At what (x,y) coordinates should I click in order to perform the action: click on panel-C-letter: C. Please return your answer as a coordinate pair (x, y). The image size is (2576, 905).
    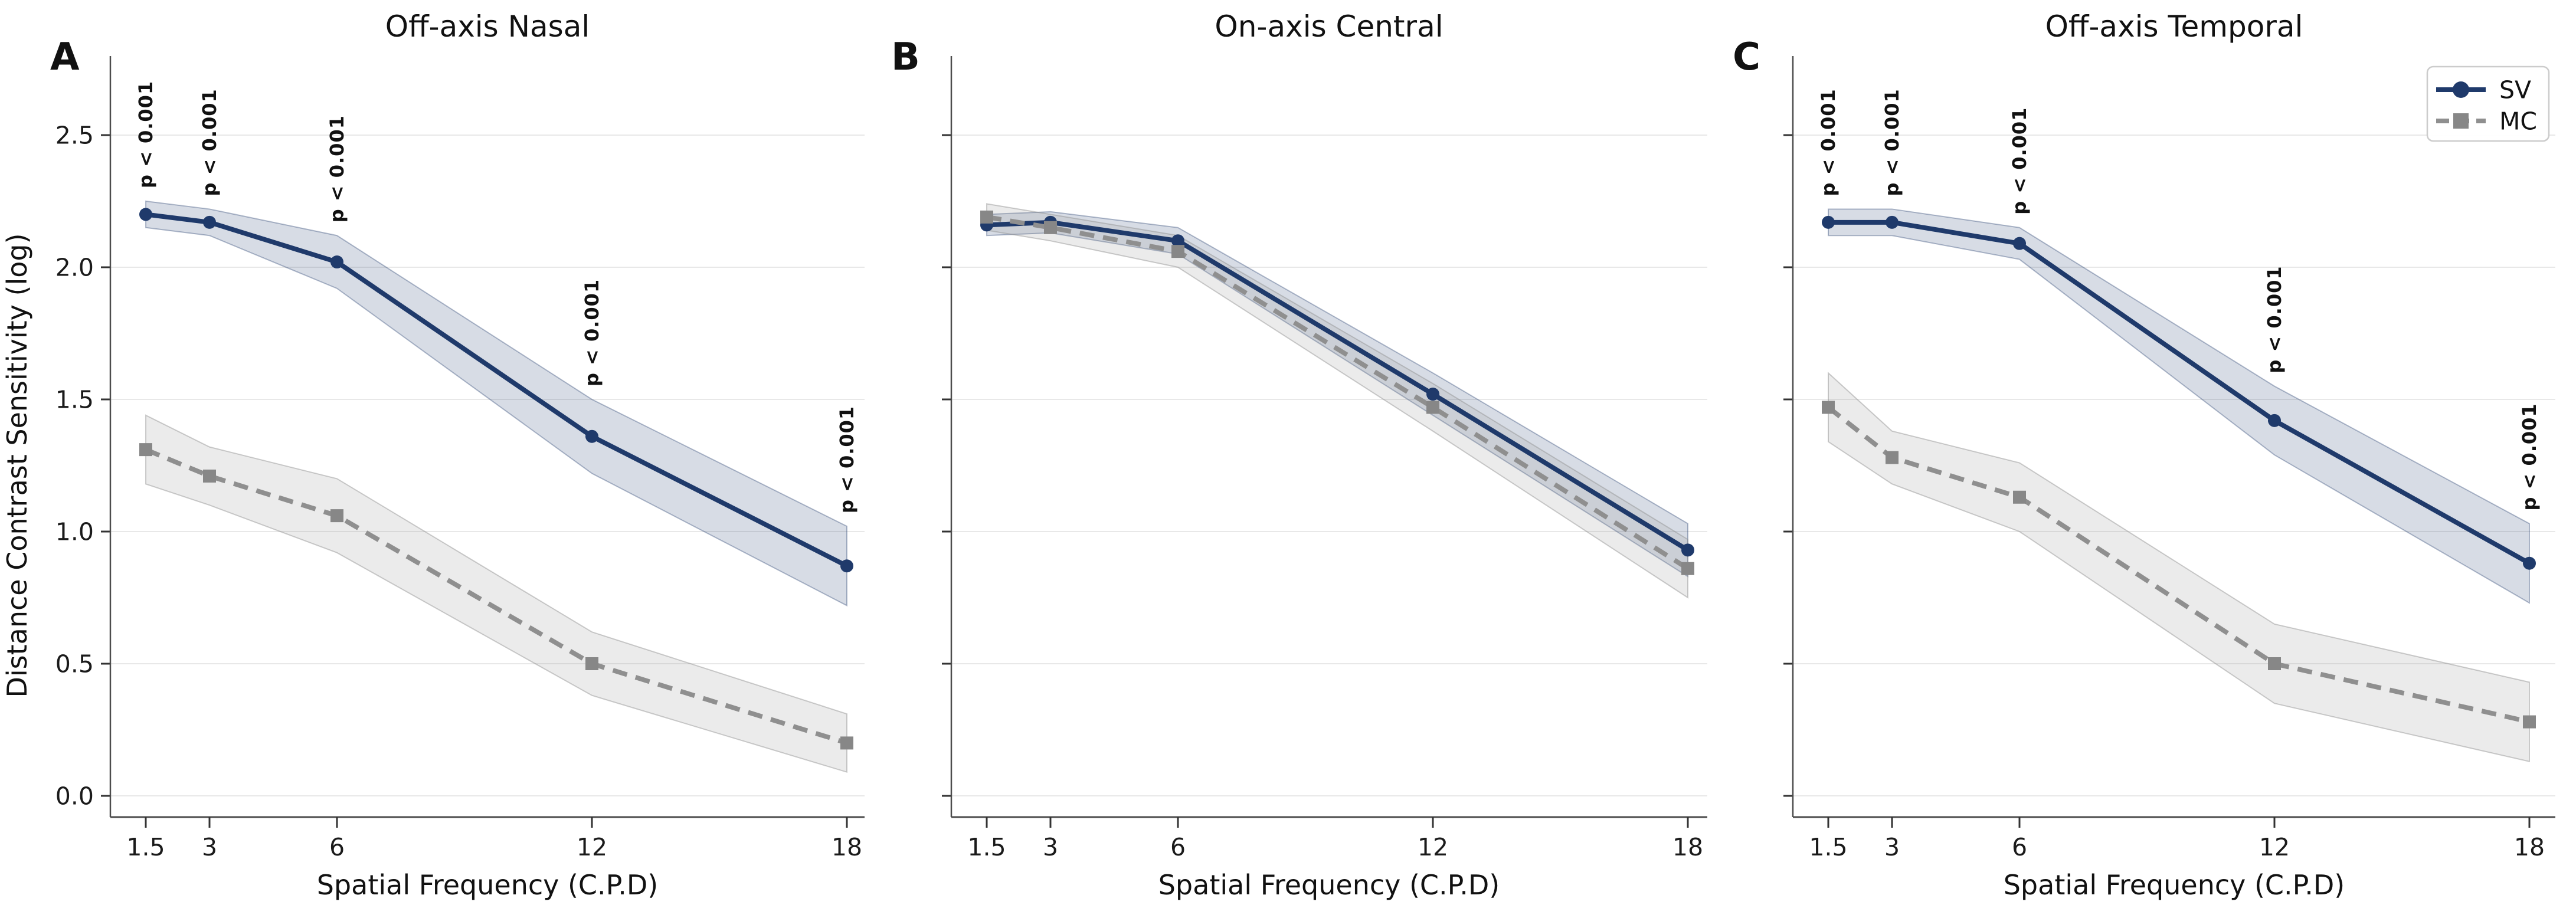
    Looking at the image, I should click on (1747, 57).